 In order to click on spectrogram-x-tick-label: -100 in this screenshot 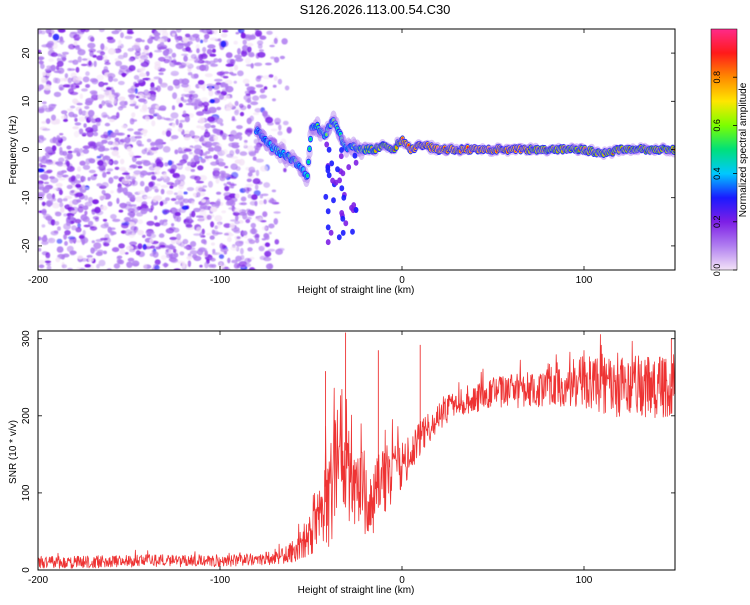, I will do `click(220, 280)`.